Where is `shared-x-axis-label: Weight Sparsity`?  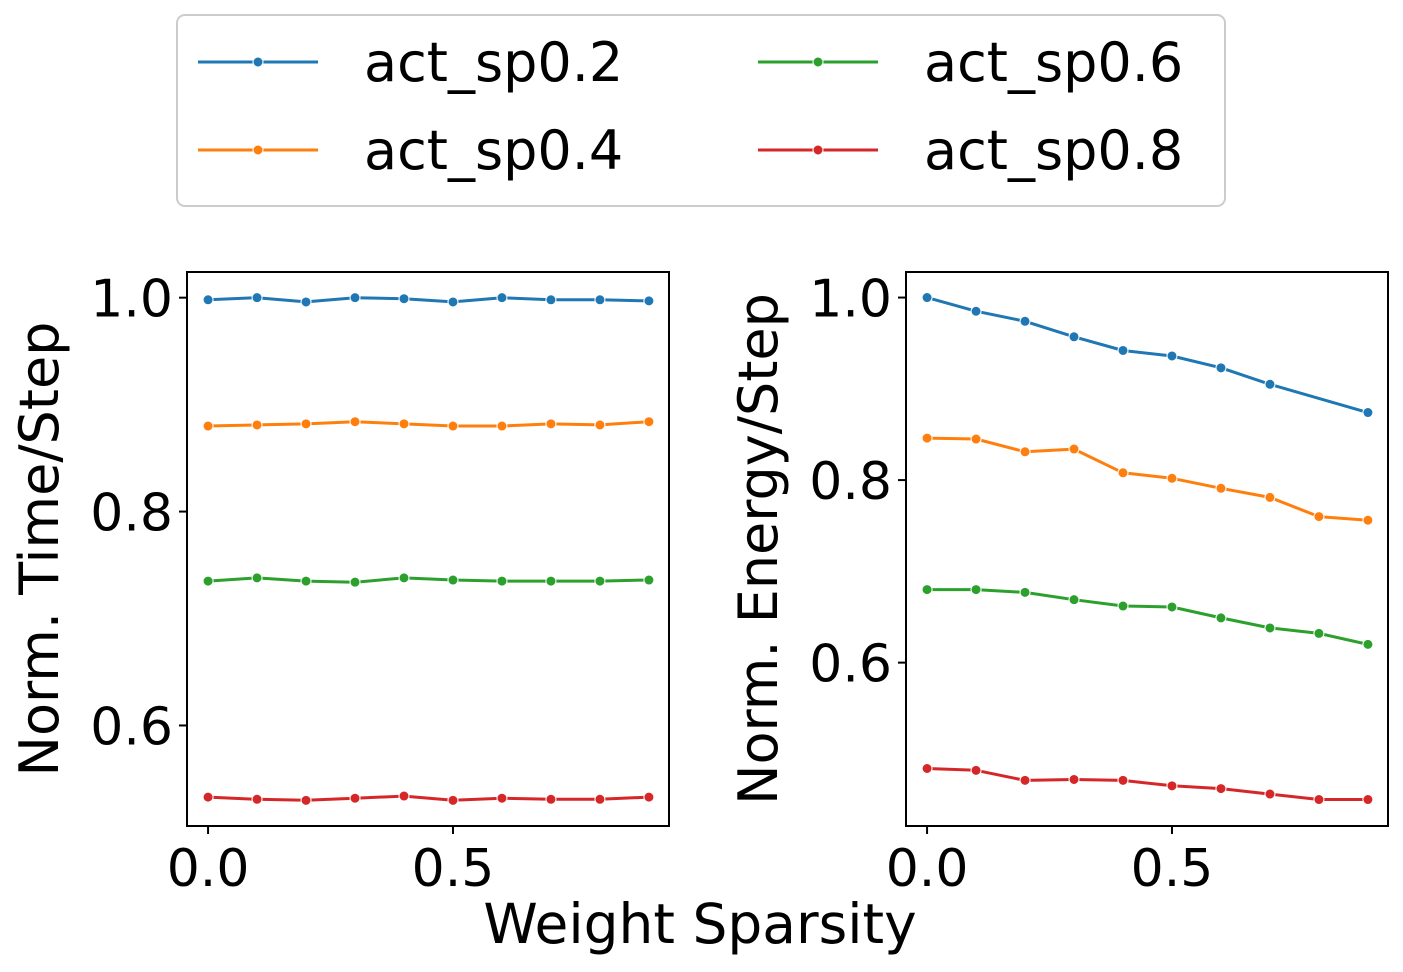
shared-x-axis-label: Weight Sparsity is located at coordinates (699, 924).